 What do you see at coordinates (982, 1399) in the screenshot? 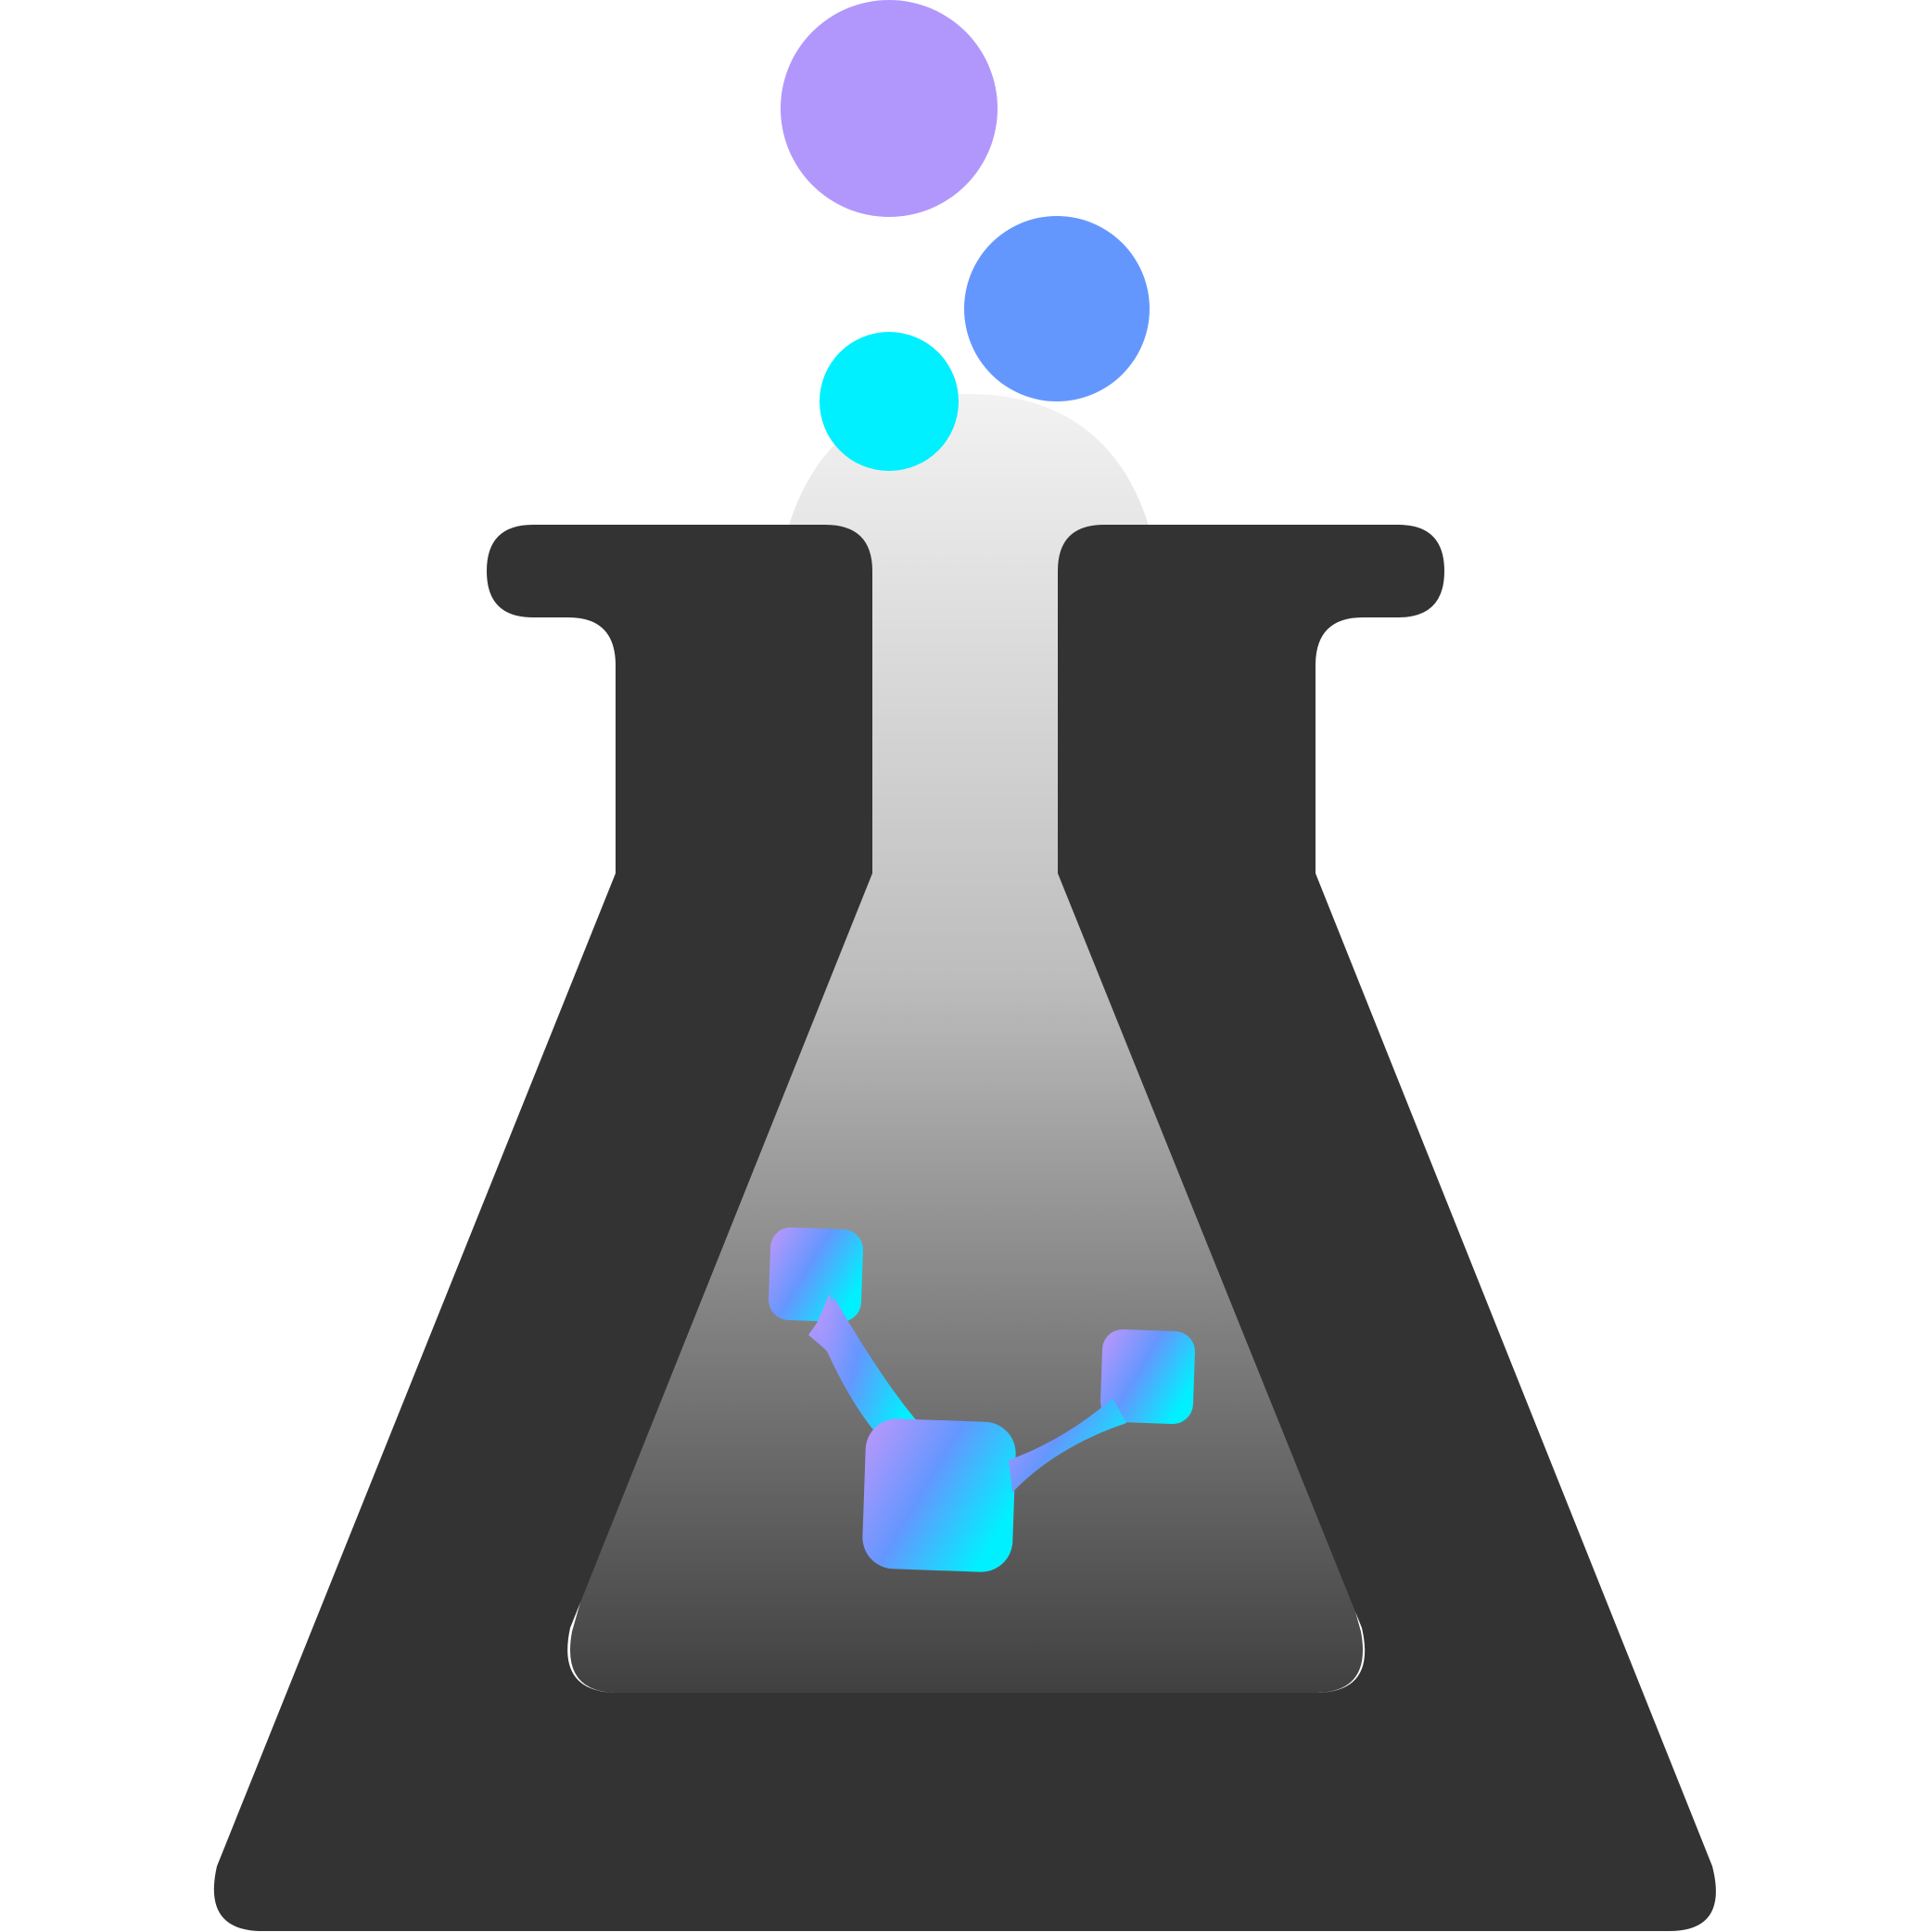
I see `molecule-icon` at bounding box center [982, 1399].